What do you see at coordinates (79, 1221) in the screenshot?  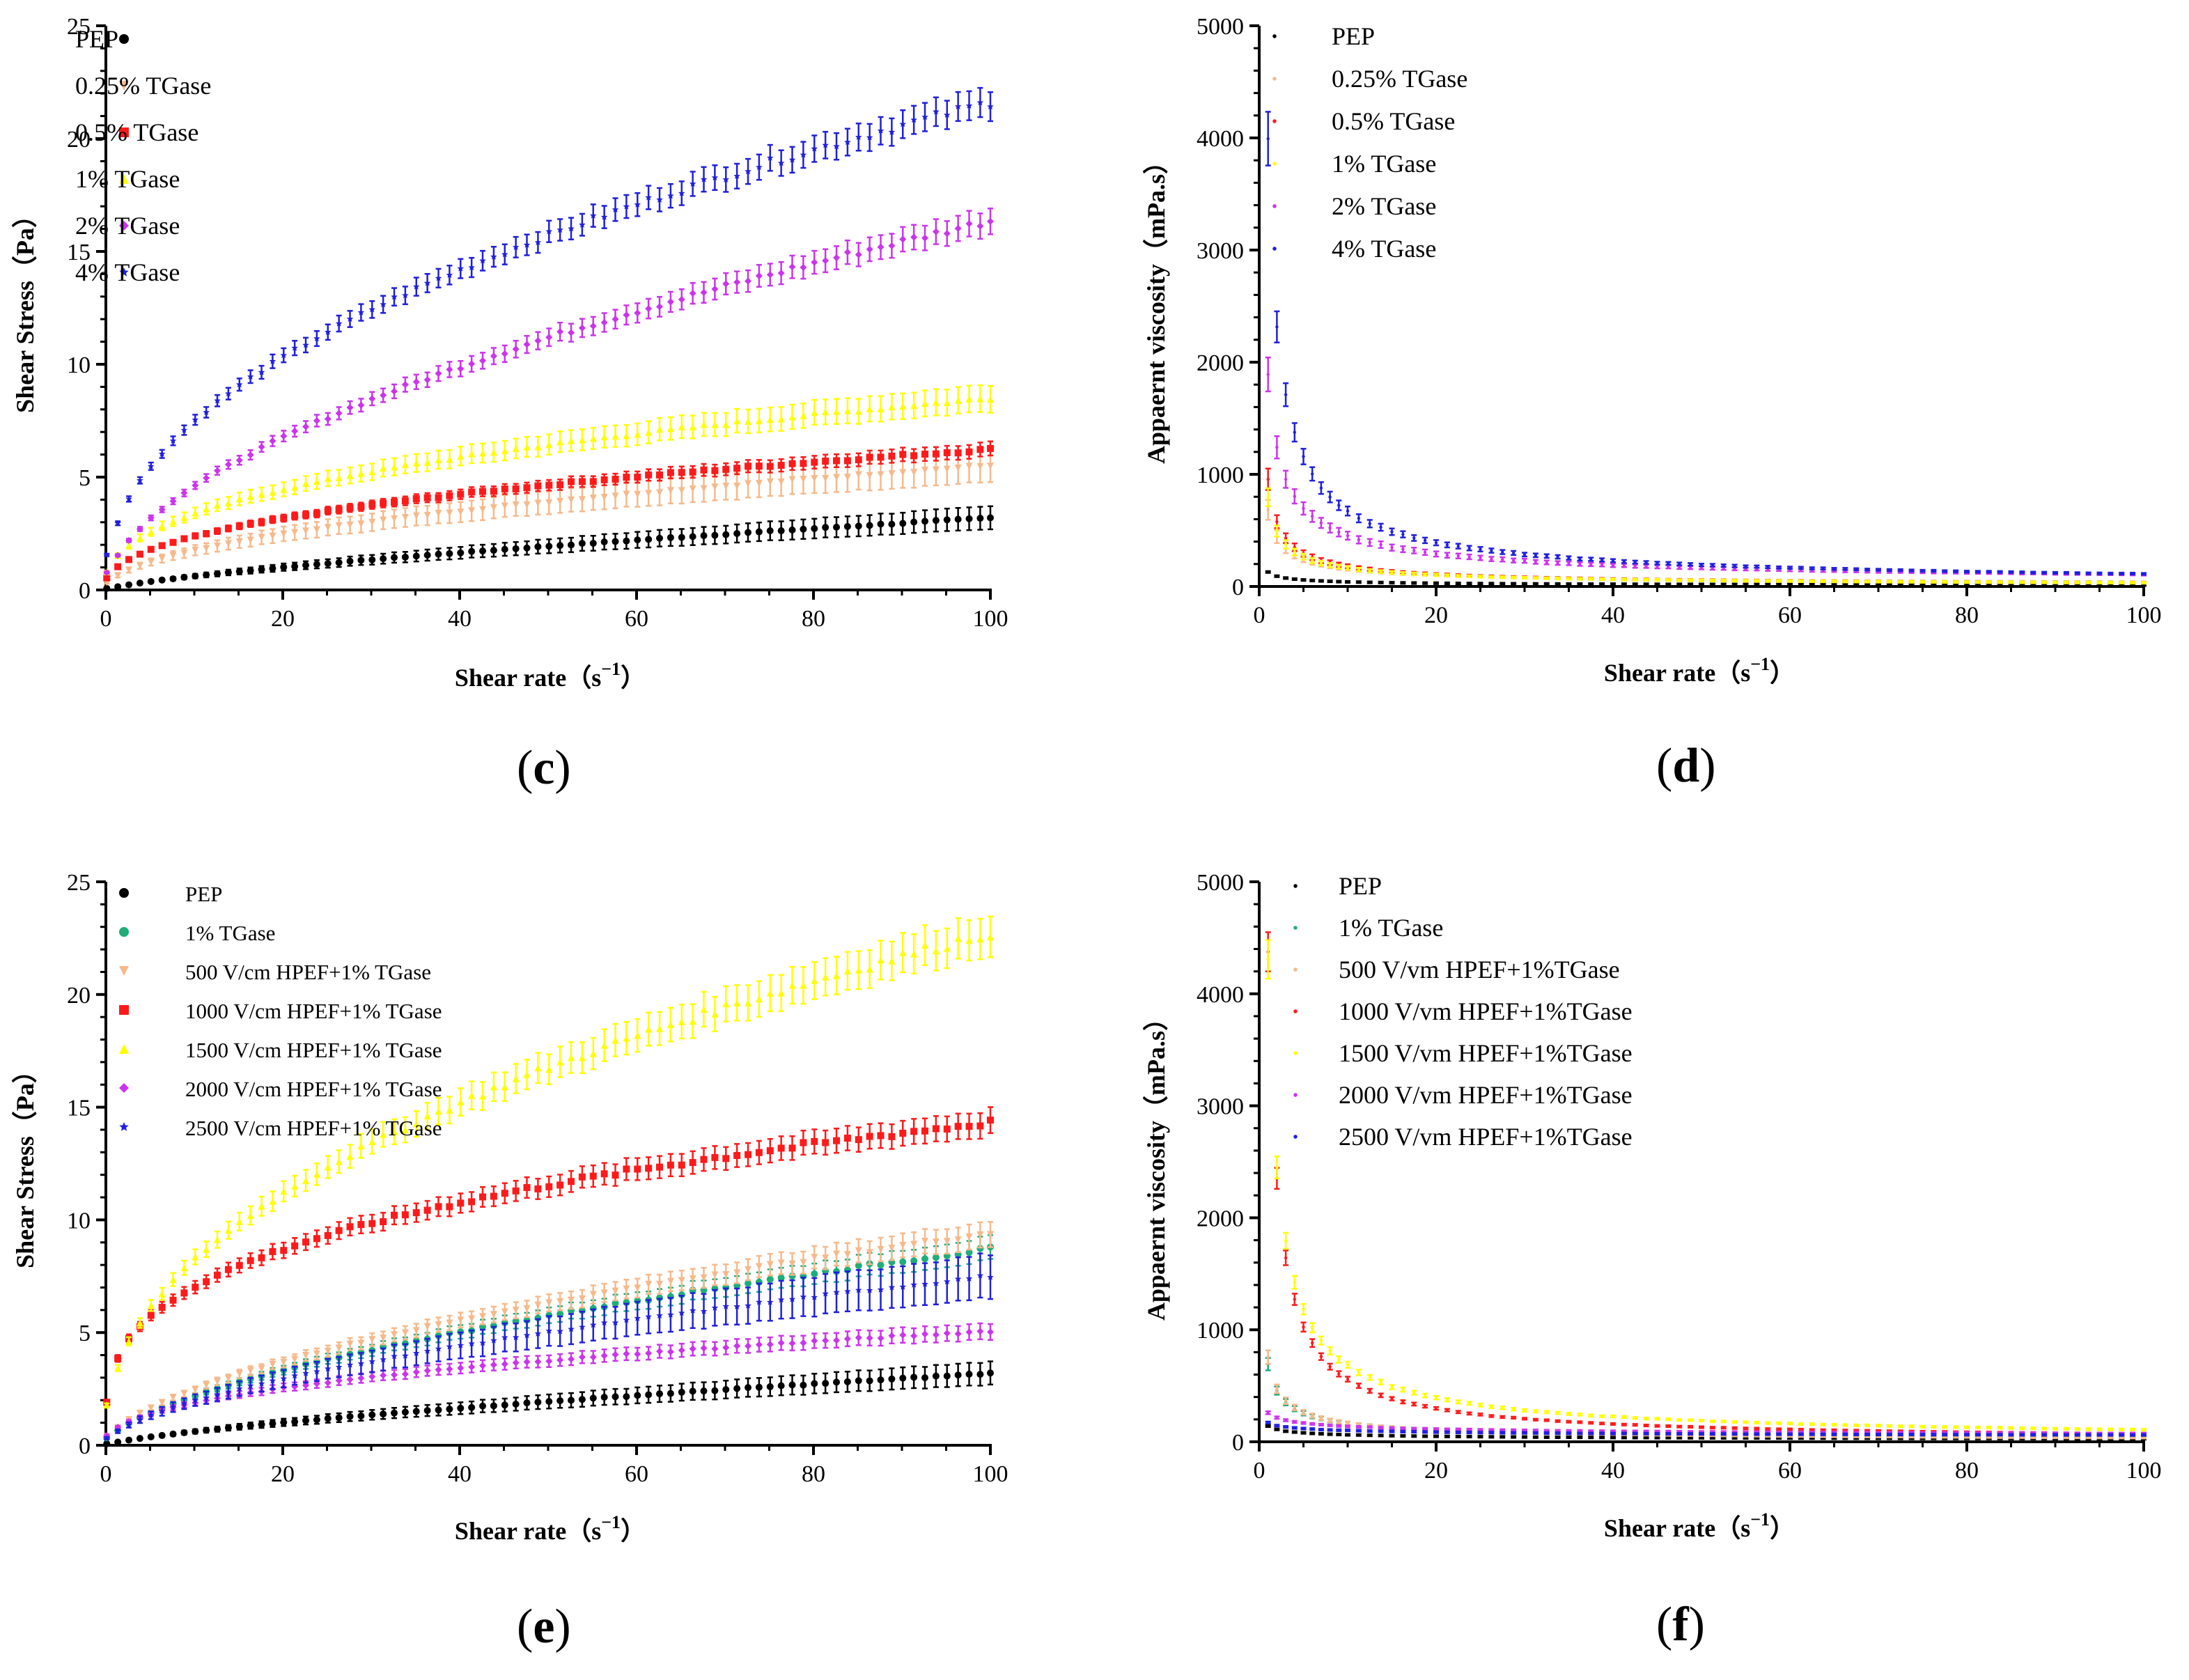 I see `y-tick-label: 10` at bounding box center [79, 1221].